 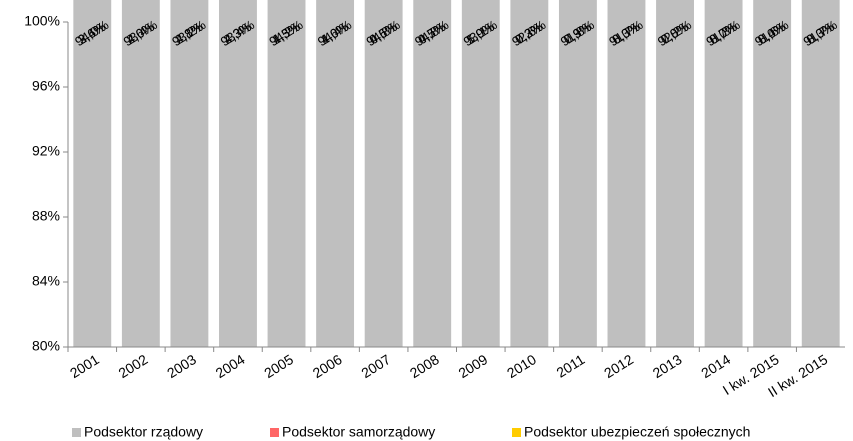 What do you see at coordinates (327, 366) in the screenshot?
I see `x-tick-label: 2006` at bounding box center [327, 366].